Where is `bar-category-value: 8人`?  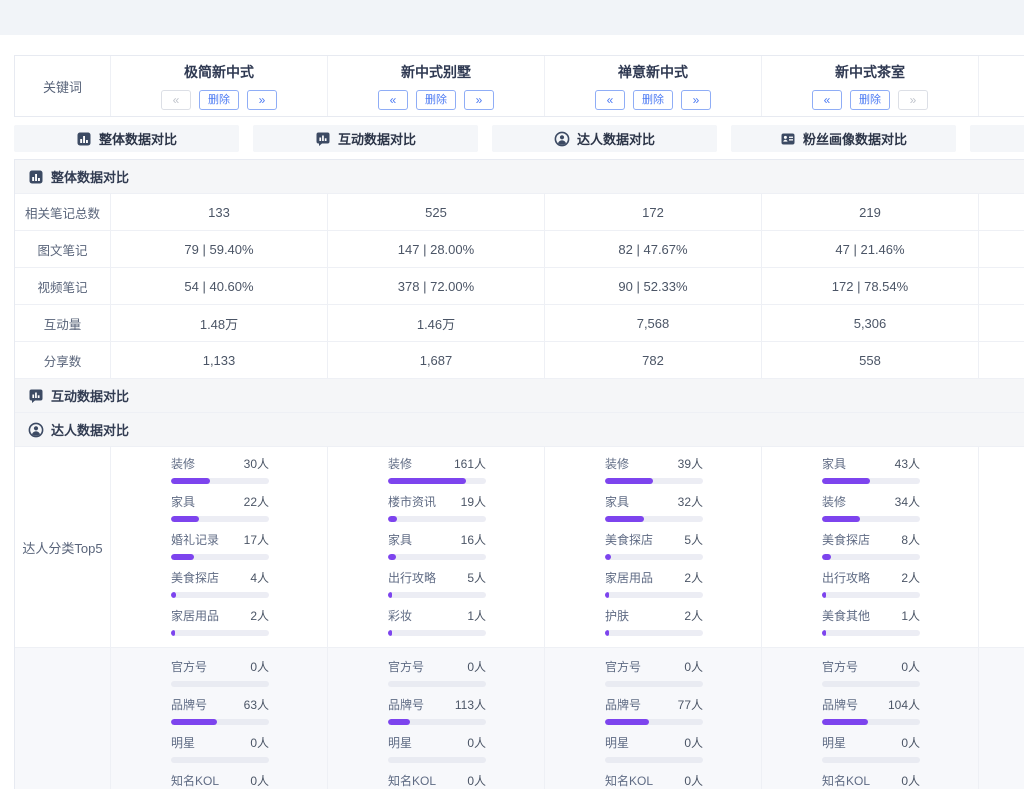
bar-category-value: 8人 is located at coordinates (910, 540).